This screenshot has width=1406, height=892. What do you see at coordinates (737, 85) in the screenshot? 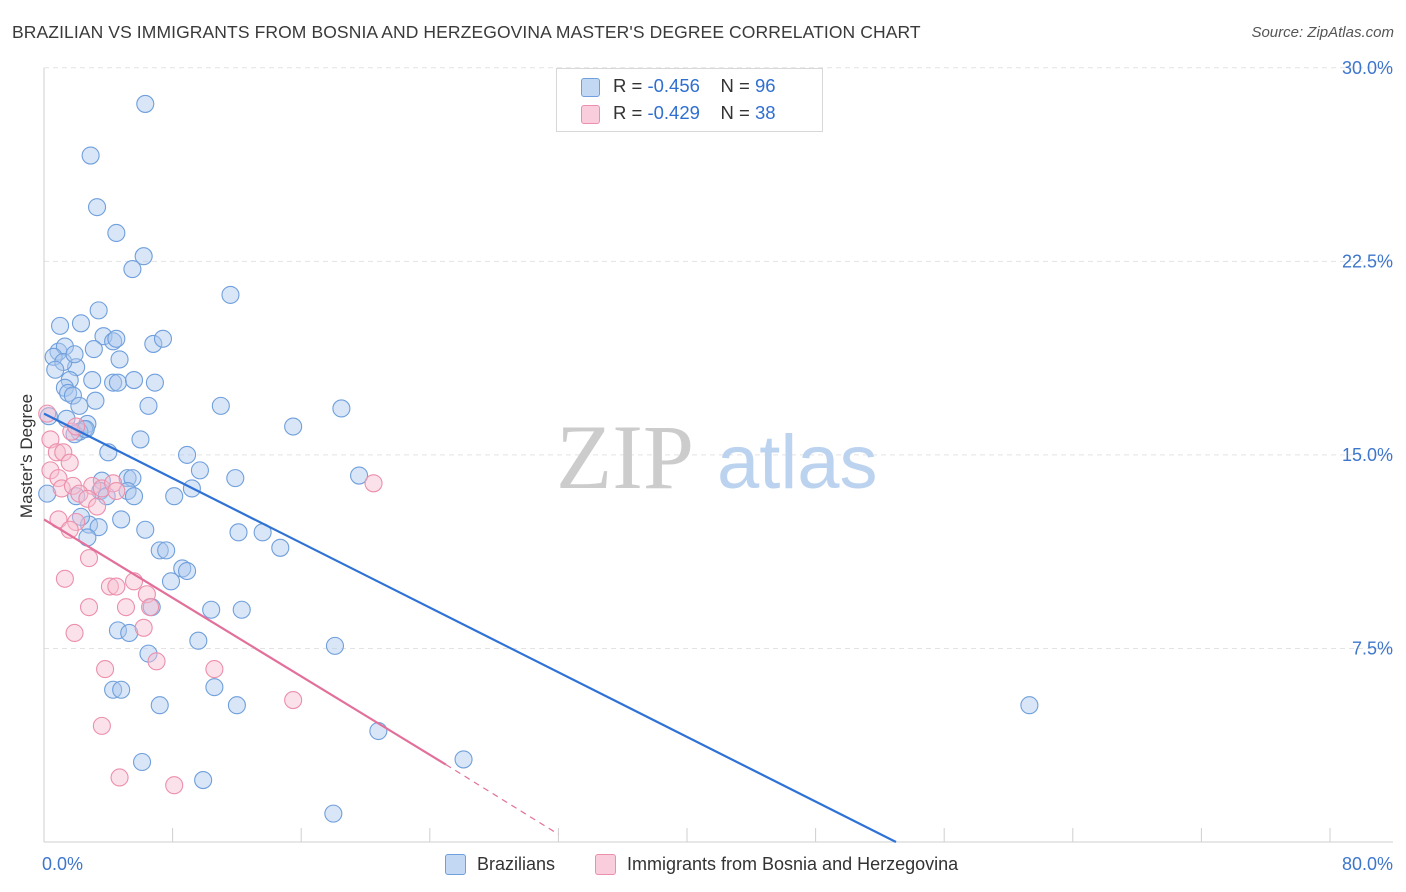
I see `n-label: N =` at bounding box center [737, 85].